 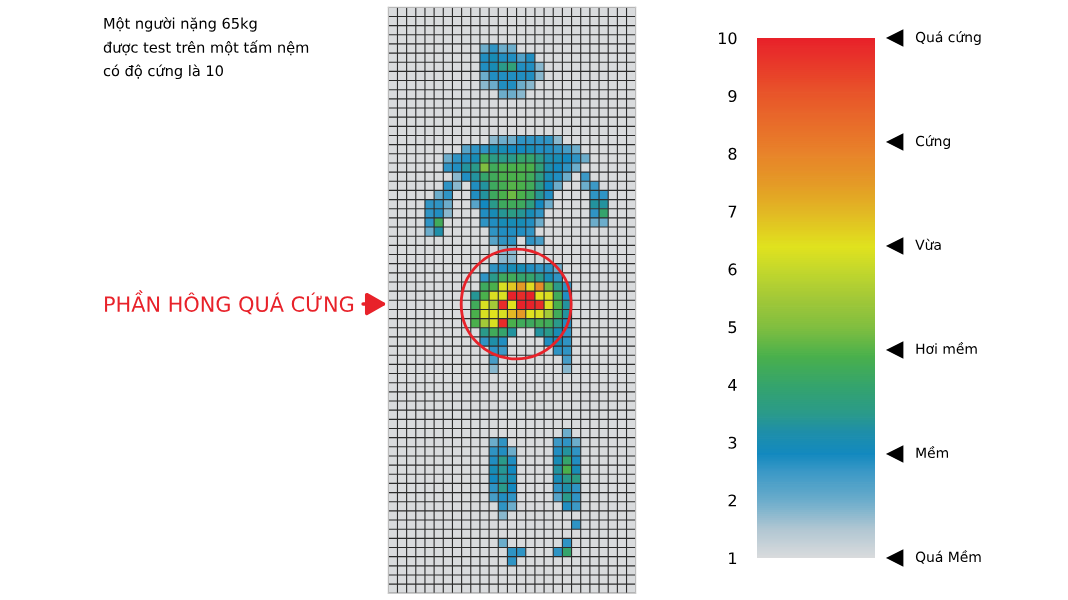 What do you see at coordinates (732, 153) in the screenshot?
I see `color-bar-label: 8` at bounding box center [732, 153].